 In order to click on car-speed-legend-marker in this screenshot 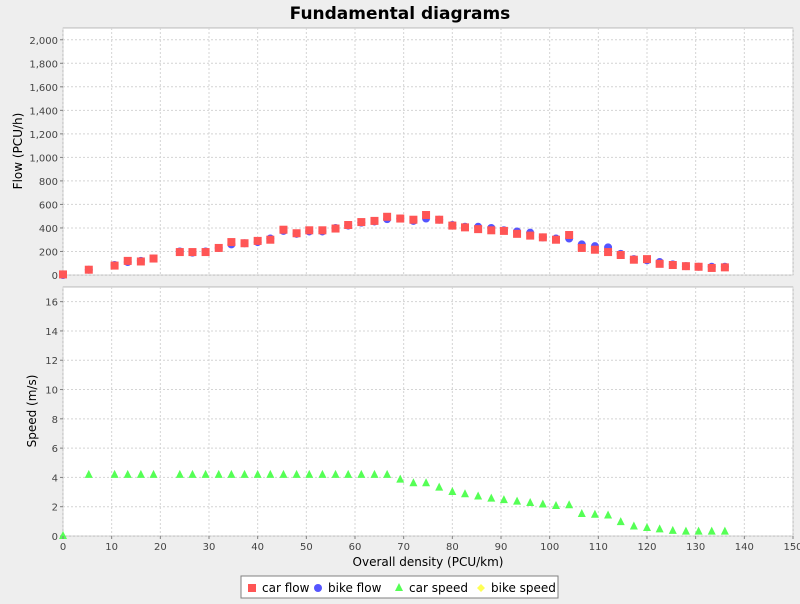, I will do `click(399, 587)`.